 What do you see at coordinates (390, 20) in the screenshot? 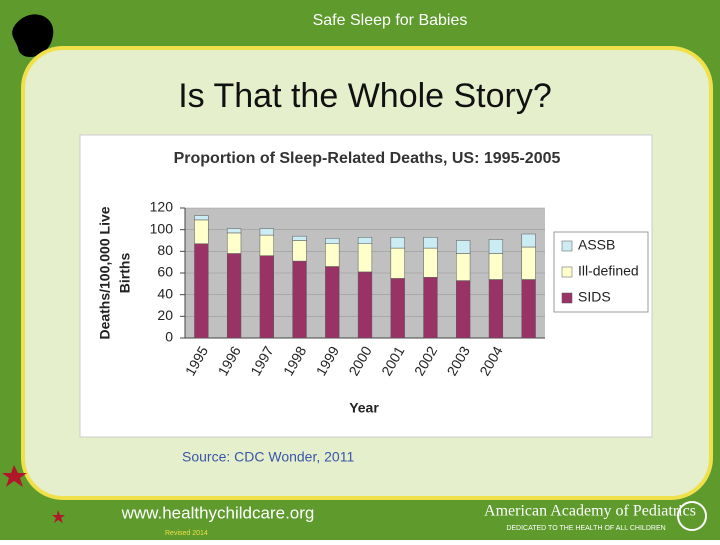
I see `header: Safe Sleep for Babies` at bounding box center [390, 20].